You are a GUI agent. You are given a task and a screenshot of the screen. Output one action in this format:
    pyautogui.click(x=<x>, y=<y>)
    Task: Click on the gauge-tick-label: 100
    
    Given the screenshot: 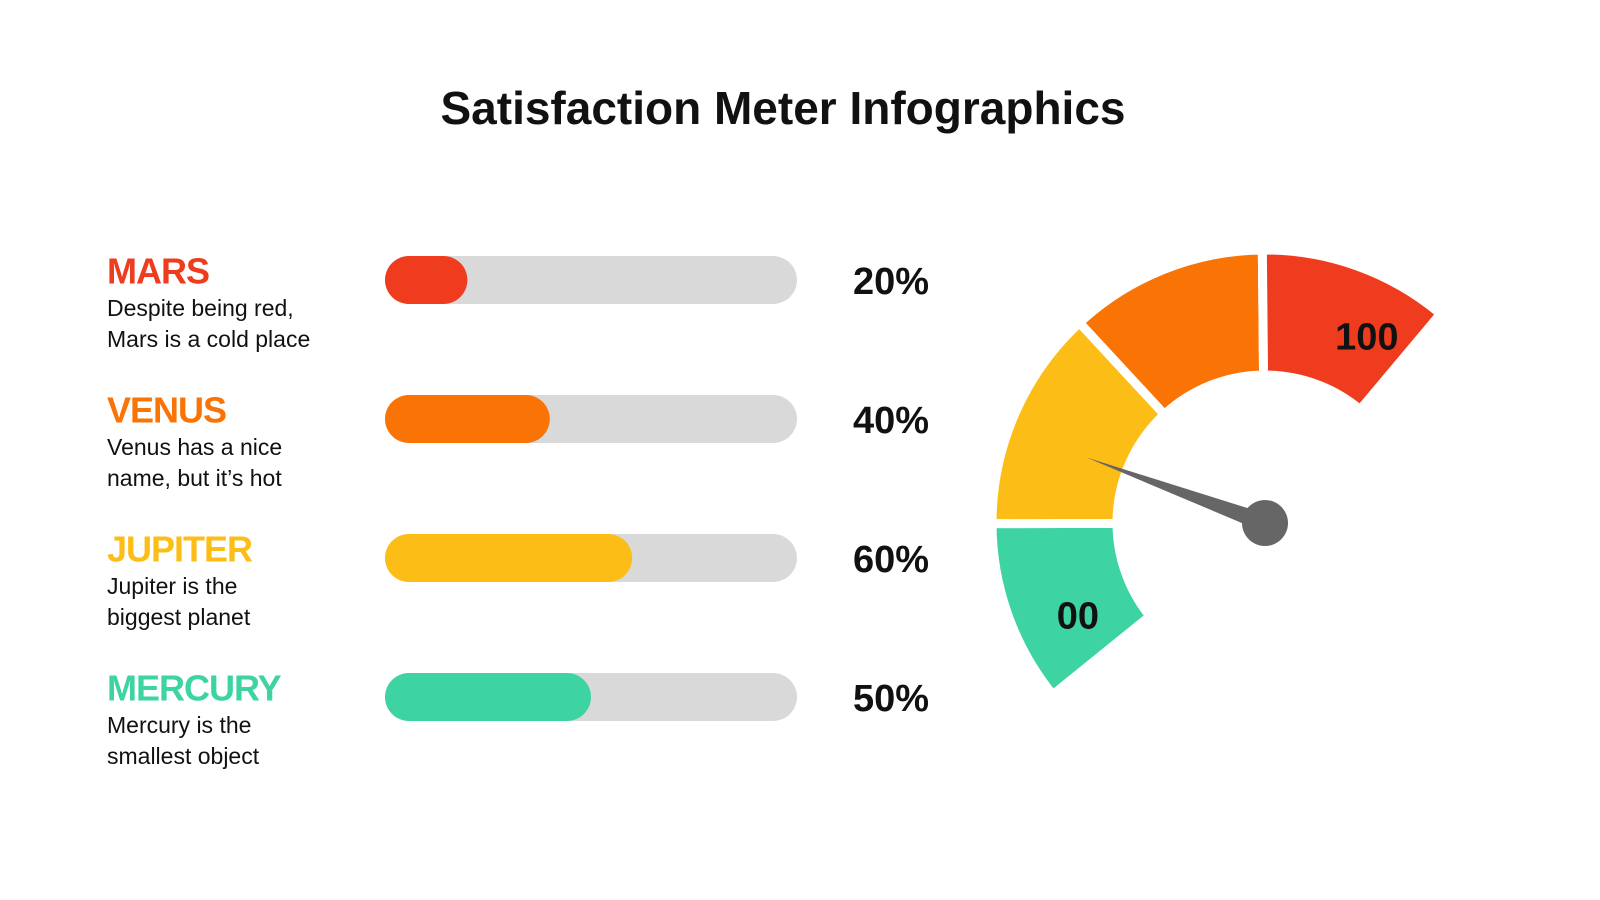 What is the action you would take?
    pyautogui.click(x=1366, y=337)
    